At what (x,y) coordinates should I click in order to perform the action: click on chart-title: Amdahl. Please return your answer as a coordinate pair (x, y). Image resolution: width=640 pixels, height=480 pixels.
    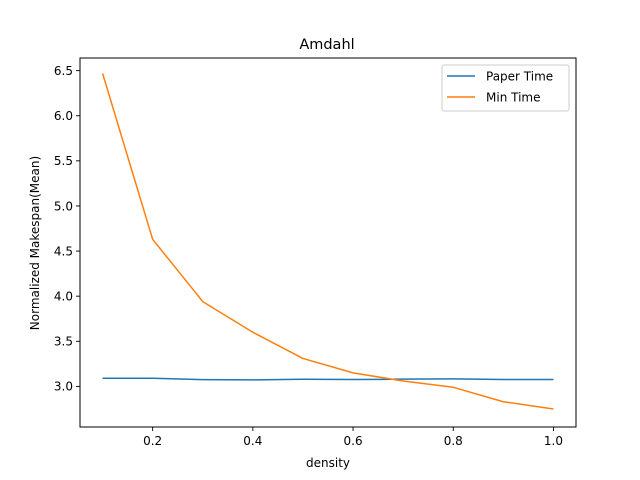
    Looking at the image, I should click on (326, 45).